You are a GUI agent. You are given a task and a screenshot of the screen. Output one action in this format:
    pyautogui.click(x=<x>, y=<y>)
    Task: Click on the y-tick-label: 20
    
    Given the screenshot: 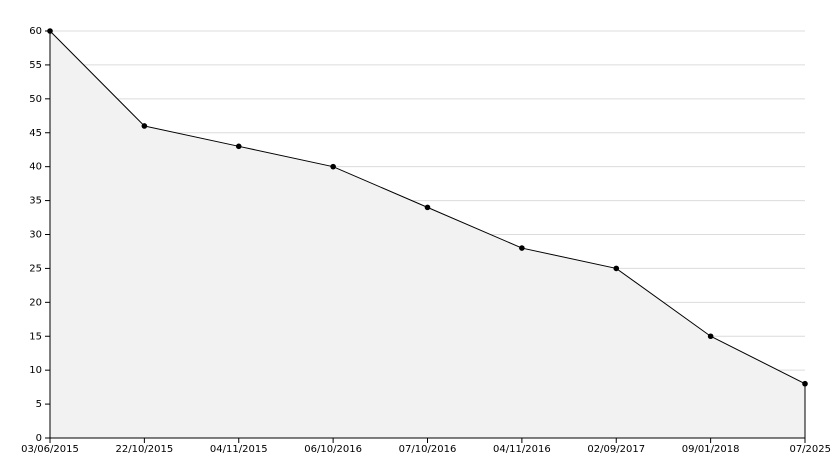 What is the action you would take?
    pyautogui.click(x=35, y=302)
    